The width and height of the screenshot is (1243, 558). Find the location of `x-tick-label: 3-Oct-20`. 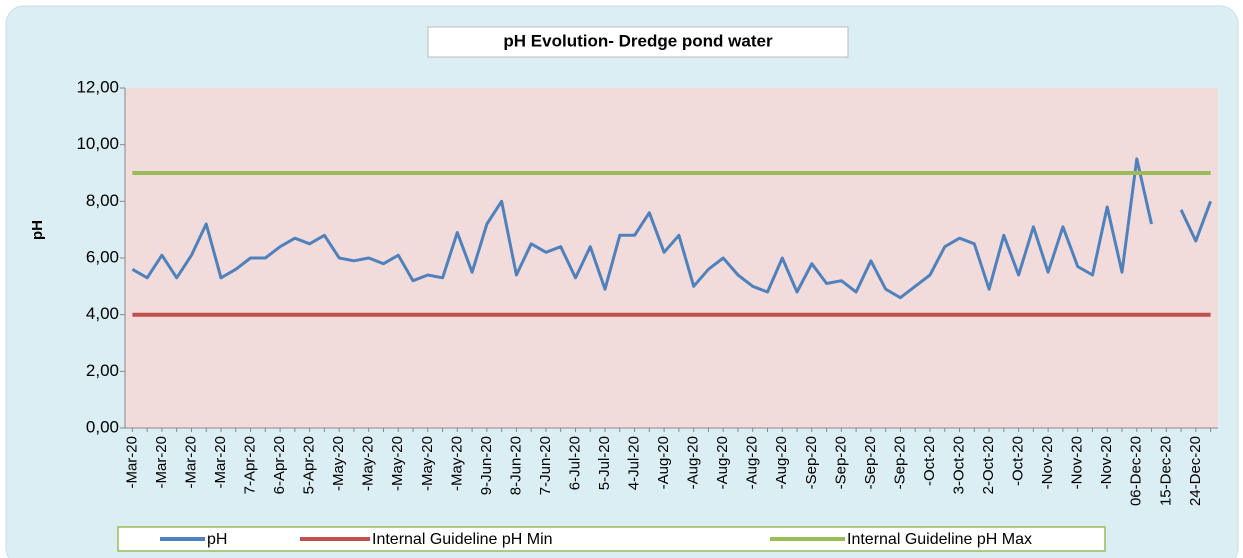

x-tick-label: 3-Oct-20 is located at coordinates (958, 465).